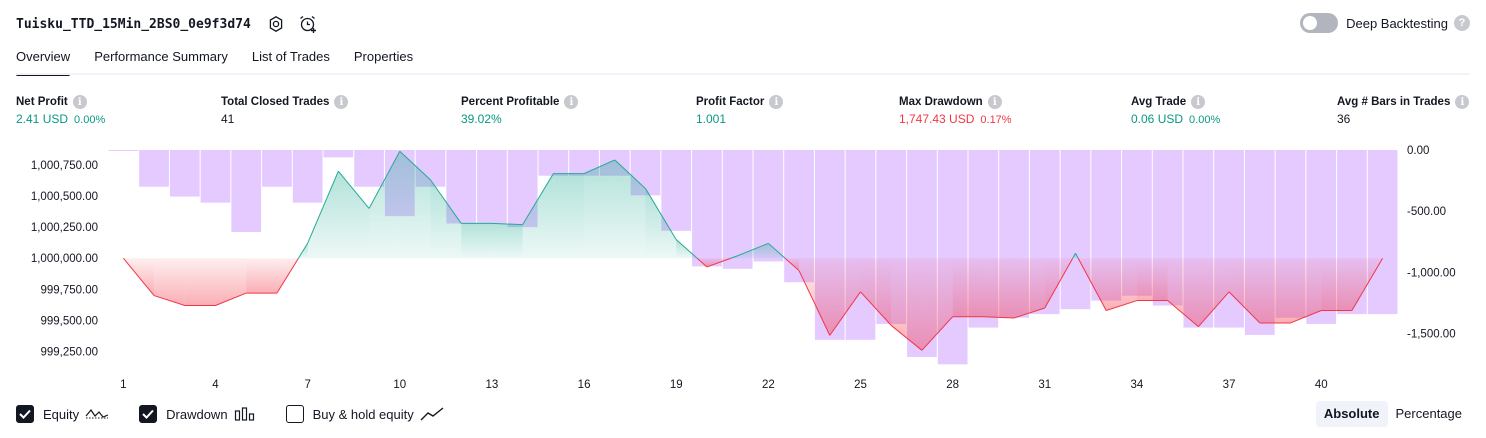 The width and height of the screenshot is (1486, 438). What do you see at coordinates (743, 74) in the screenshot?
I see `tabs-divider` at bounding box center [743, 74].